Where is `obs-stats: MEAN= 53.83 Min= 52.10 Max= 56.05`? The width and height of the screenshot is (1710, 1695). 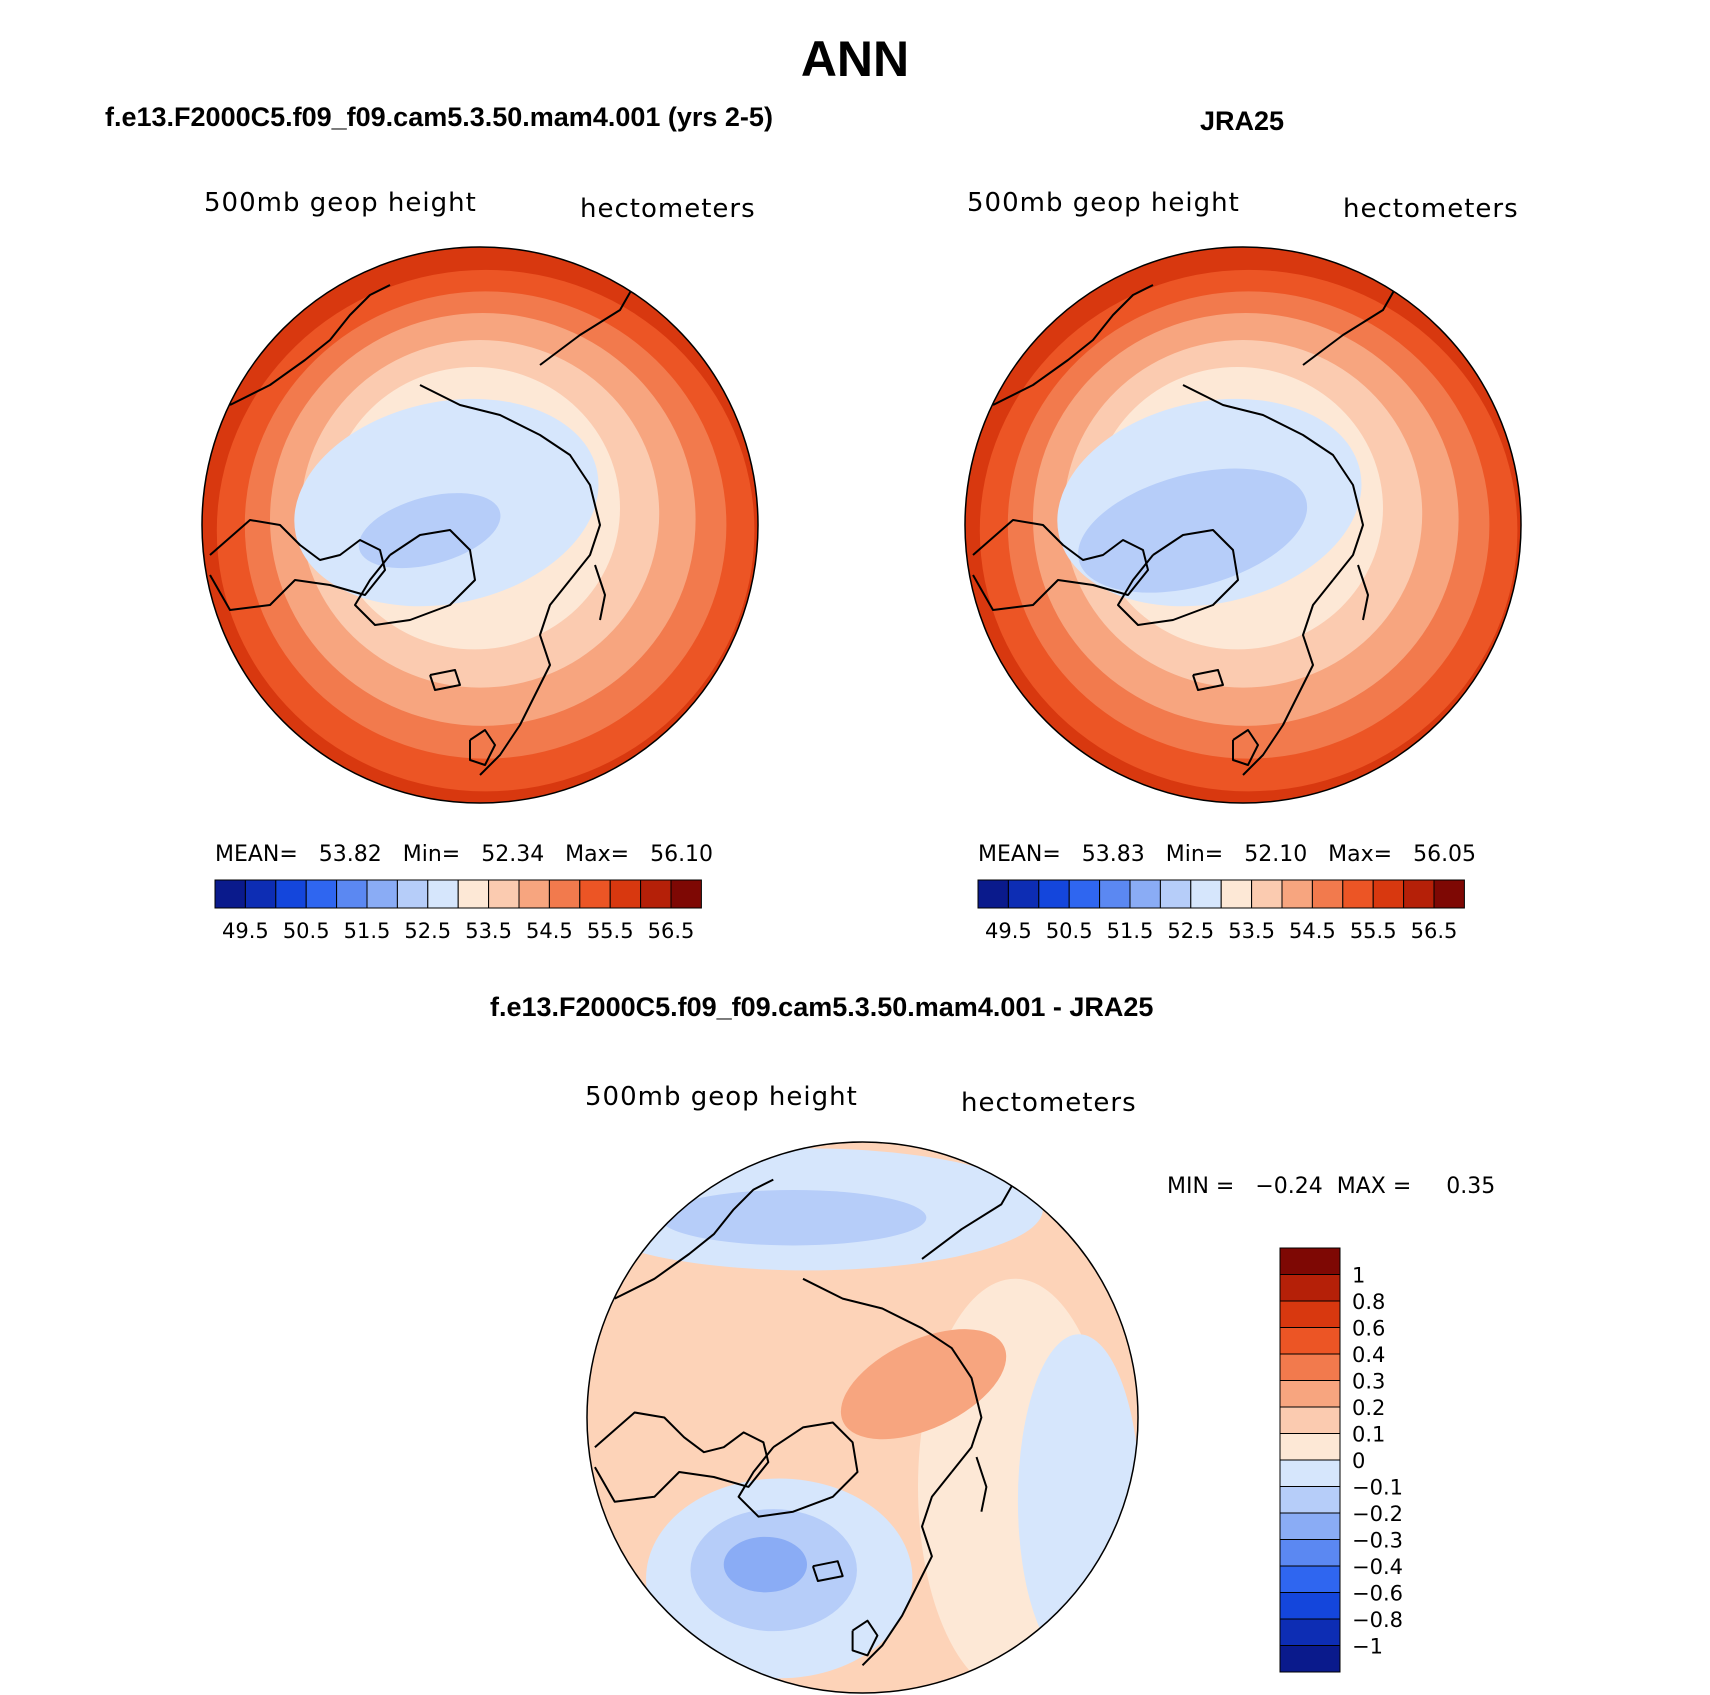
obs-stats: MEAN= 53.83 Min= 52.10 Max= 56.05 is located at coordinates (1227, 854).